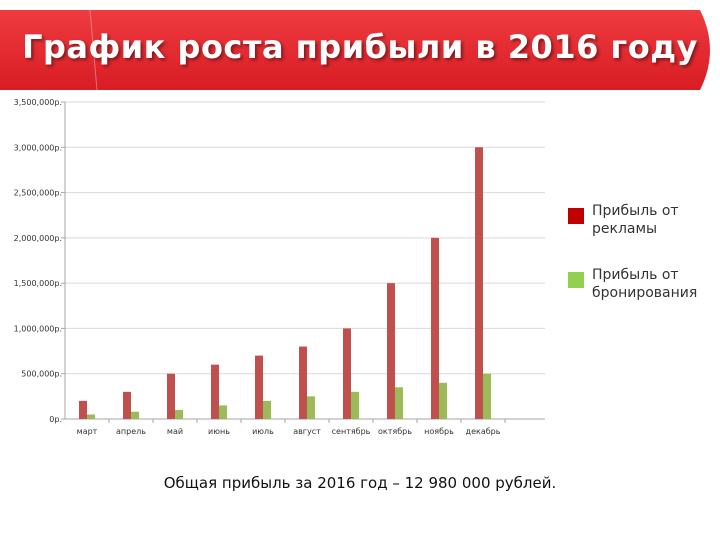 This screenshot has width=720, height=540. What do you see at coordinates (38, 102) in the screenshot?
I see `y-tick-label: 3,500,000р.` at bounding box center [38, 102].